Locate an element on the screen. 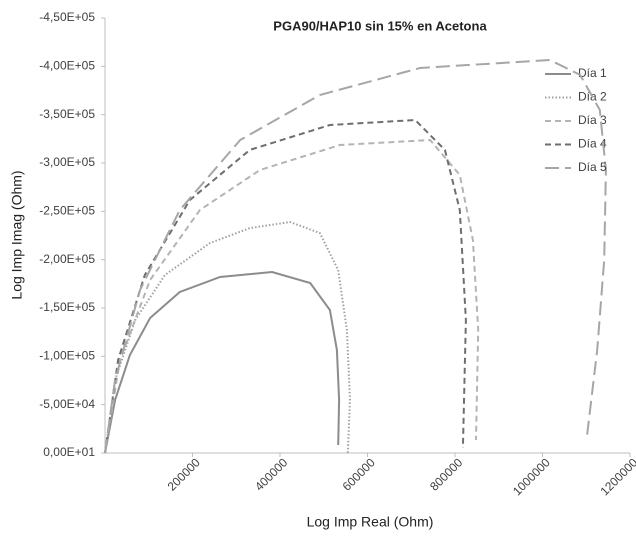  x-tick-label: 800000 is located at coordinates (446, 474).